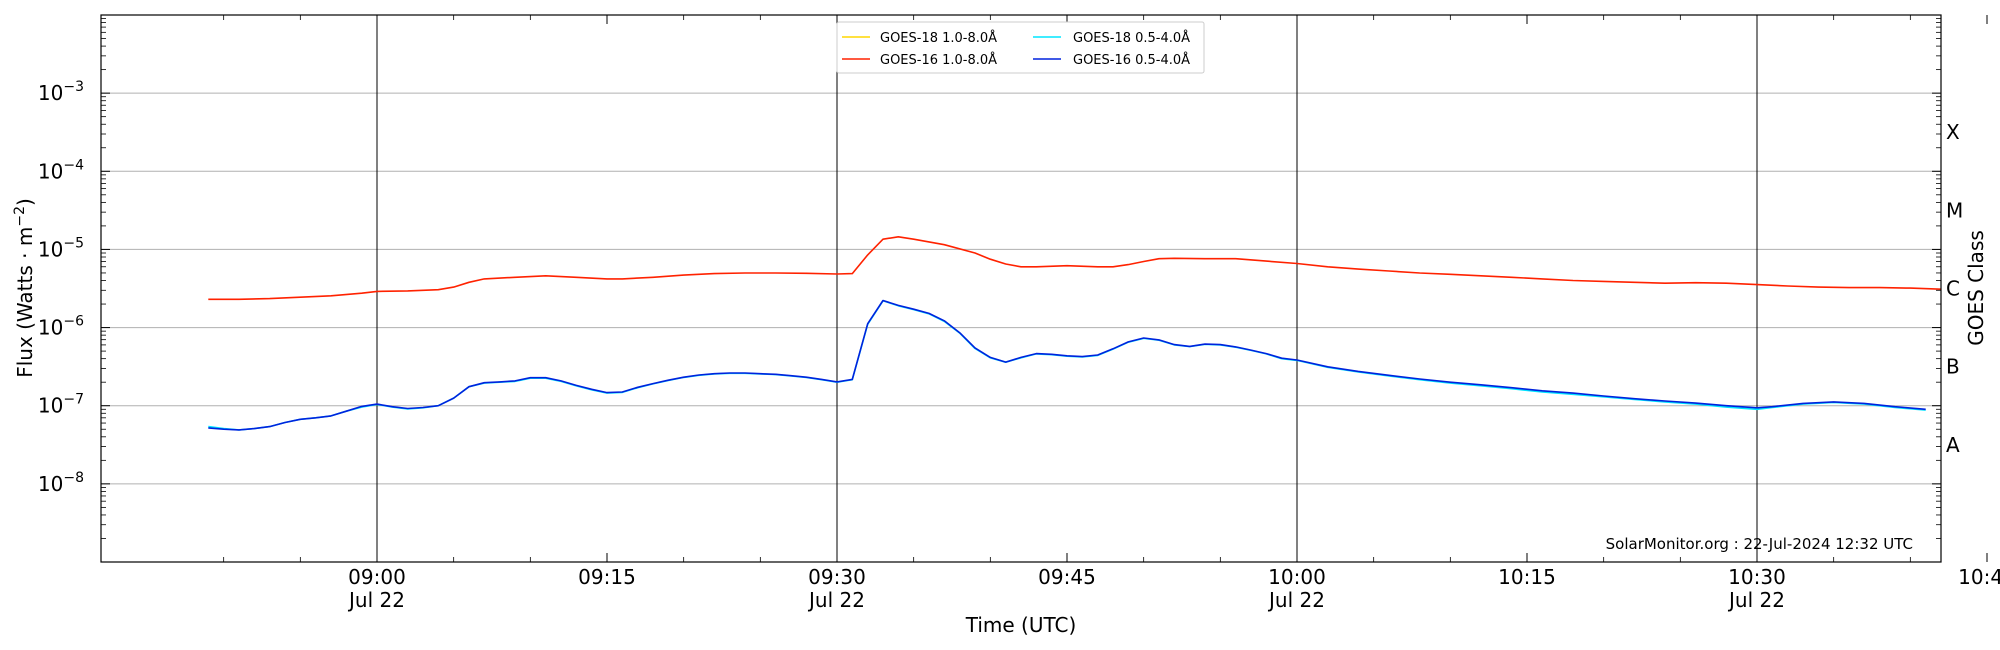  I want to click on source-annotation: SolarMonitor.org : 22-Jul-2024 12:32 UTC, so click(1759, 544).